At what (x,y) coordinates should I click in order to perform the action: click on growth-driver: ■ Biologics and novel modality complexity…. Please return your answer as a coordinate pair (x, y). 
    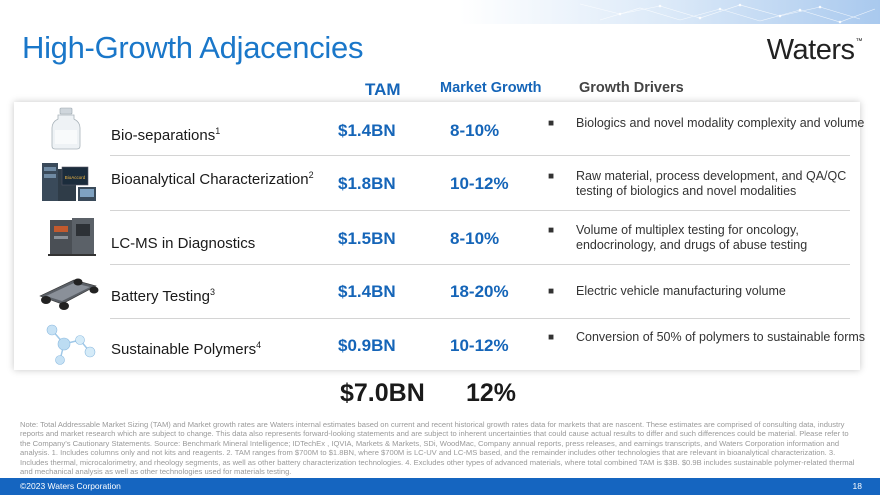
    Looking at the image, I should click on (706, 123).